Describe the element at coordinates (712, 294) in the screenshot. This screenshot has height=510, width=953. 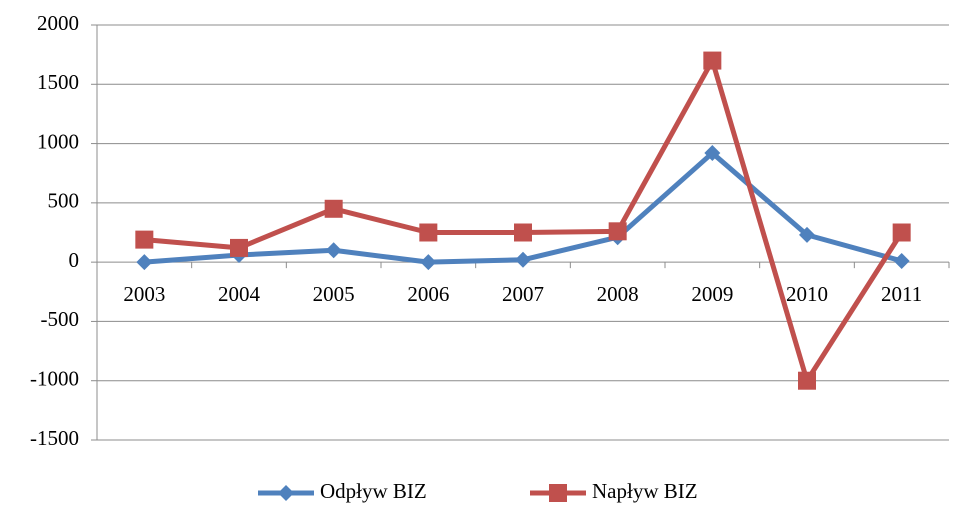
I see `x-tick-label: 2009` at that location.